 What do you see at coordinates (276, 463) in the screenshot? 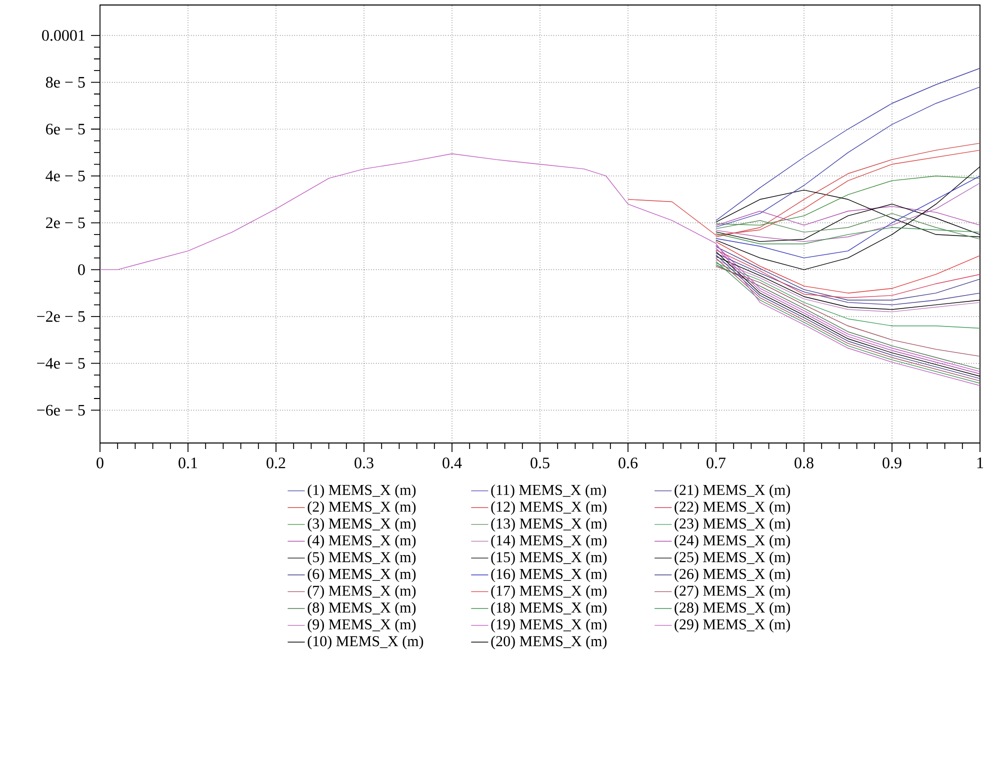
I see `x-tick-label: 0.2` at bounding box center [276, 463].